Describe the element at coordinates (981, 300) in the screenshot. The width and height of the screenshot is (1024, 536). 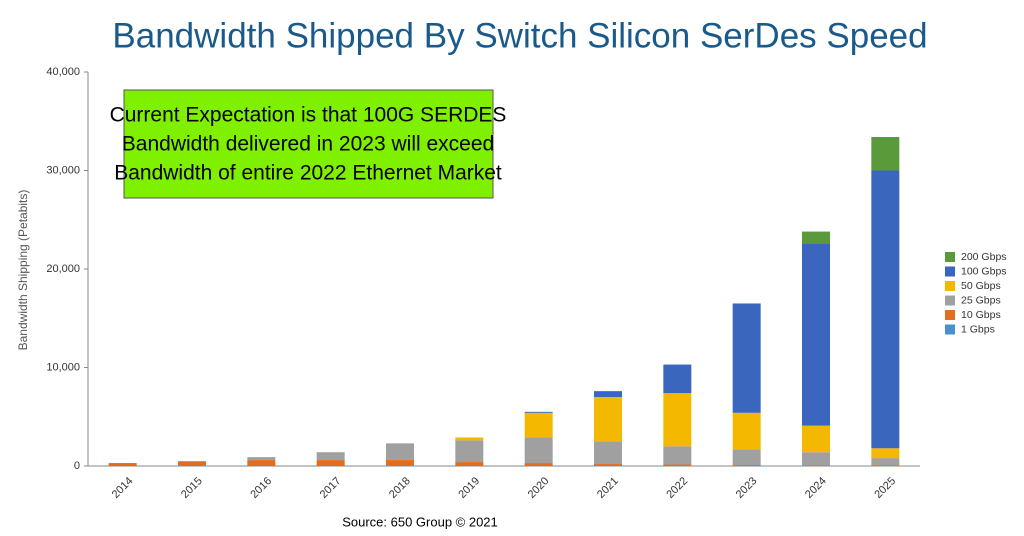
I see `legend-label: 25 Gbps` at that location.